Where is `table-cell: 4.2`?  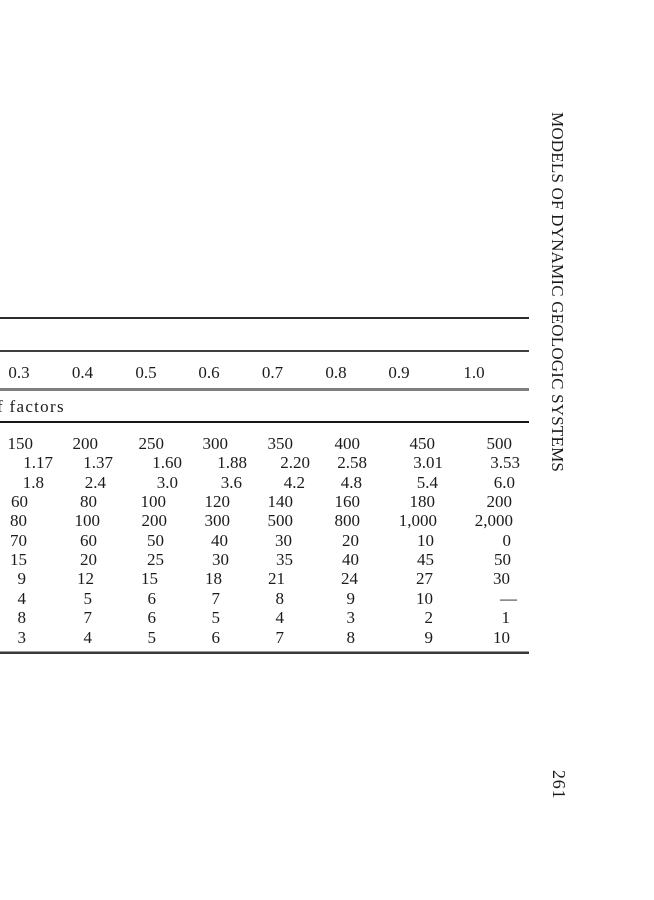
table-cell: 4.2 is located at coordinates (294, 482).